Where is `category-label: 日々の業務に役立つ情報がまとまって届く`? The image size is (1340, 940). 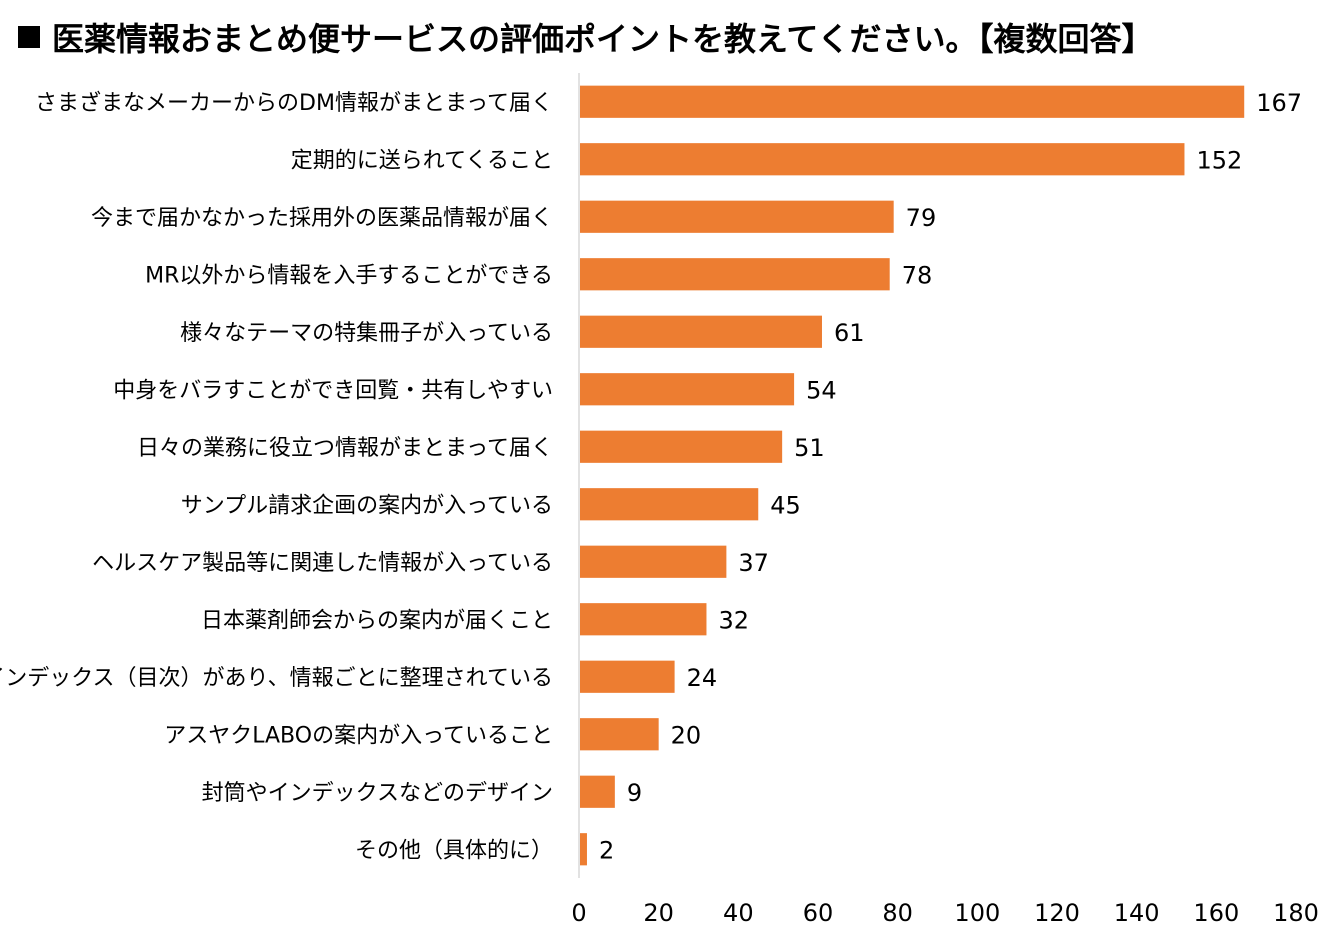 category-label: 日々の業務に役立つ情報がまとまって届く is located at coordinates (345, 448).